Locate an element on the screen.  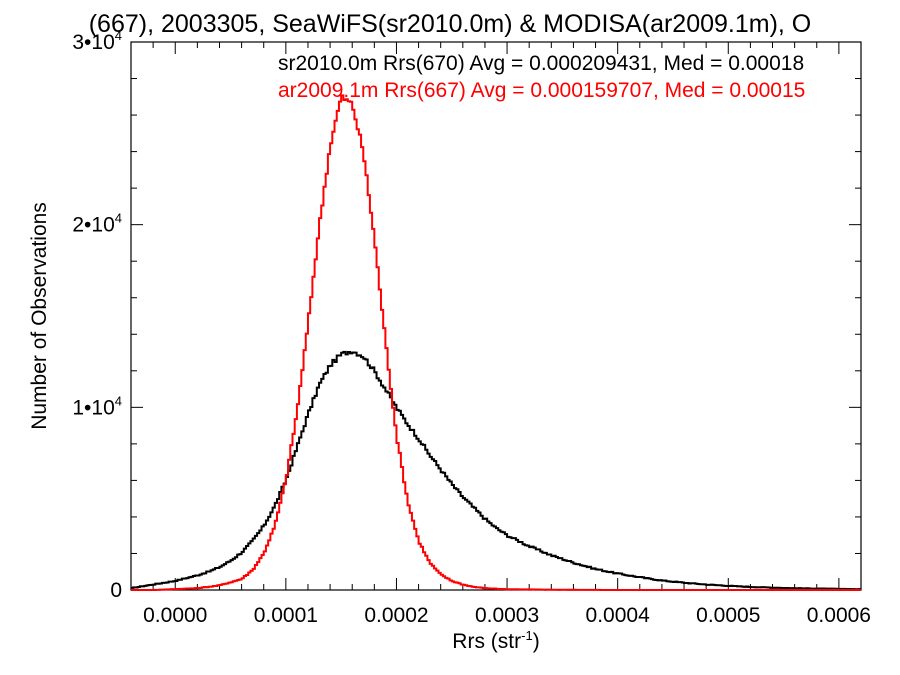
y-tick-label-base: 0 is located at coordinates (116, 590).